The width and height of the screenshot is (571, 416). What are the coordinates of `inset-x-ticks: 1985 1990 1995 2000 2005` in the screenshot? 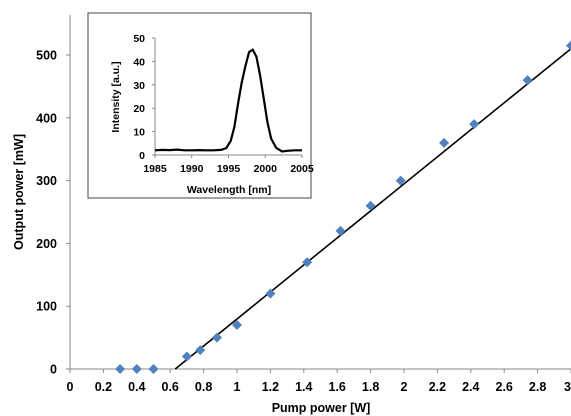 It's located at (228, 165).